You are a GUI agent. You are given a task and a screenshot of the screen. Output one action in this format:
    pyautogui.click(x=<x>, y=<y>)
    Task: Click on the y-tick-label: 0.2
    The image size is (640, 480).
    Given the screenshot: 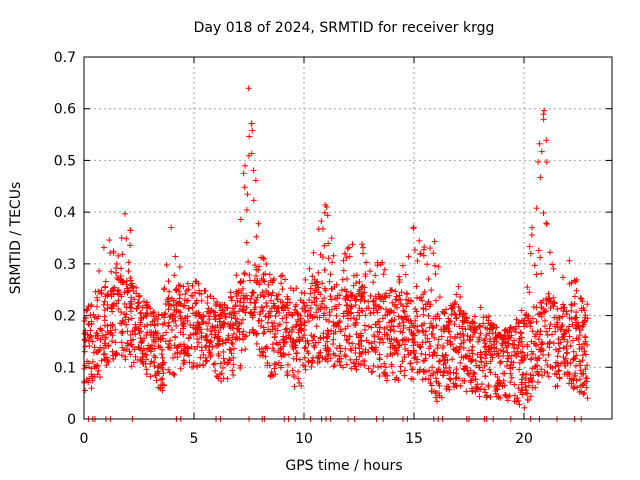 What is the action you would take?
    pyautogui.click(x=65, y=317)
    